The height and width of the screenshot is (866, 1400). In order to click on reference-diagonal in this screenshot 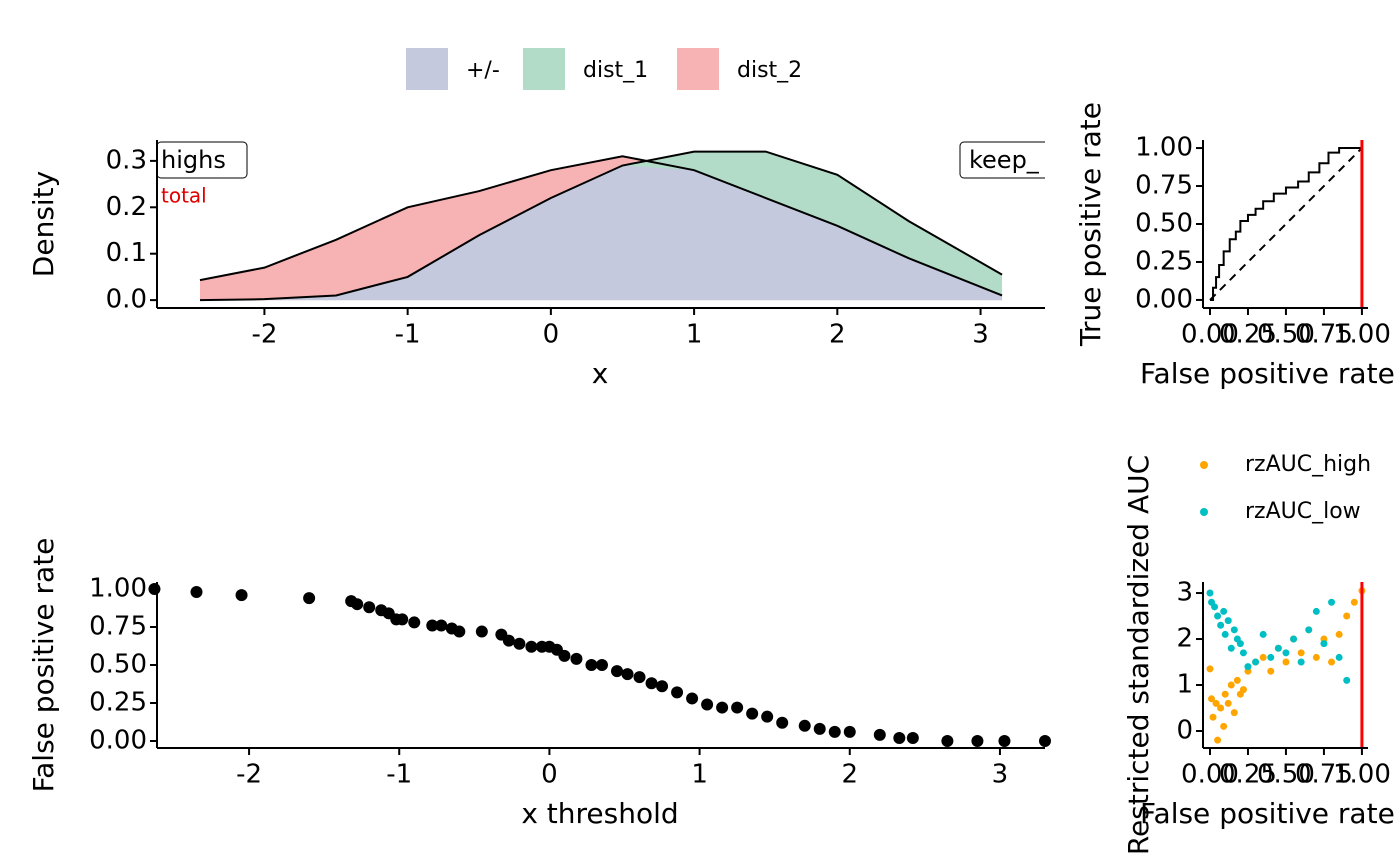, I will do `click(1286, 224)`.